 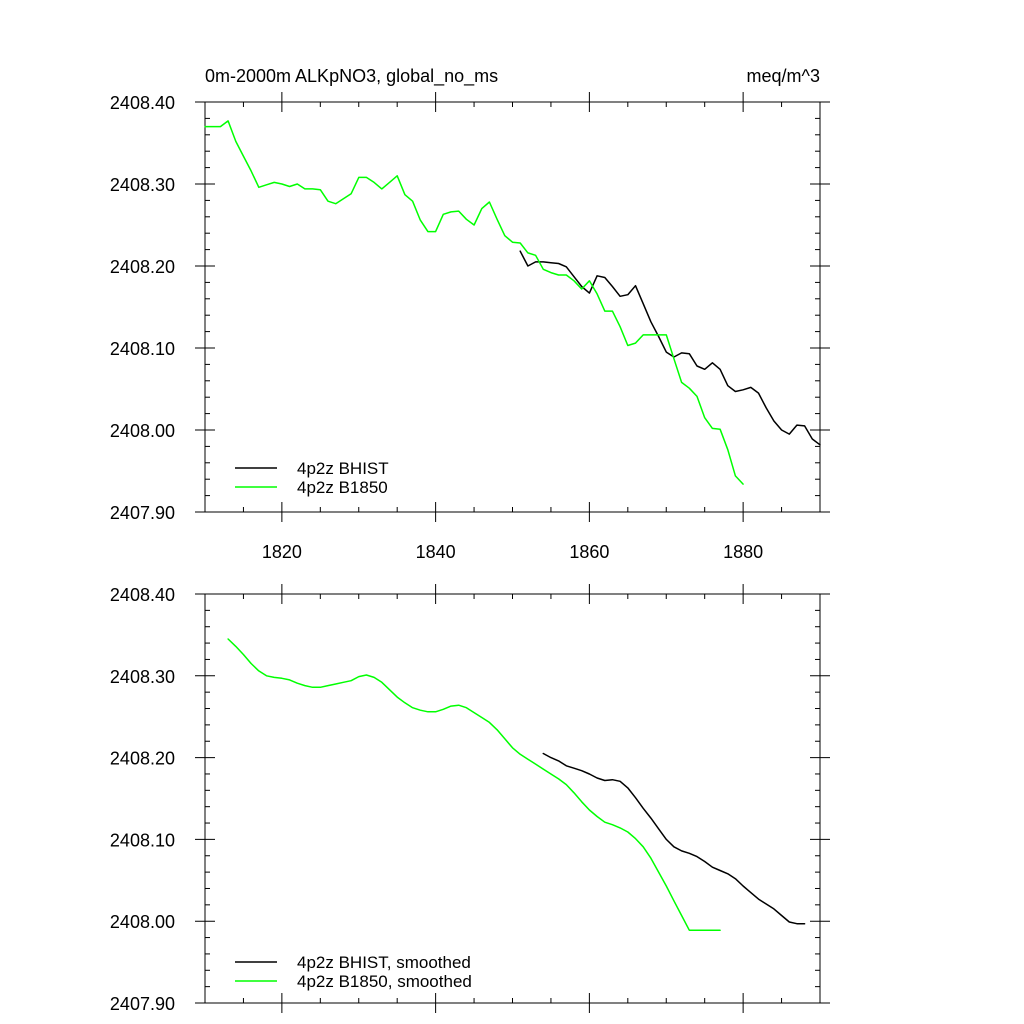 I want to click on legend-label: 4p2z BHIST, so click(x=343, y=468).